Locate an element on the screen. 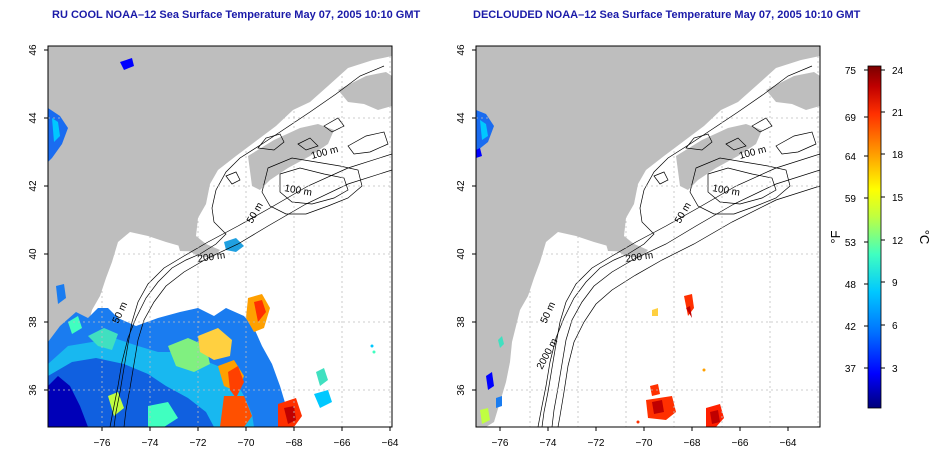  celsius-tick: 3 is located at coordinates (895, 369).